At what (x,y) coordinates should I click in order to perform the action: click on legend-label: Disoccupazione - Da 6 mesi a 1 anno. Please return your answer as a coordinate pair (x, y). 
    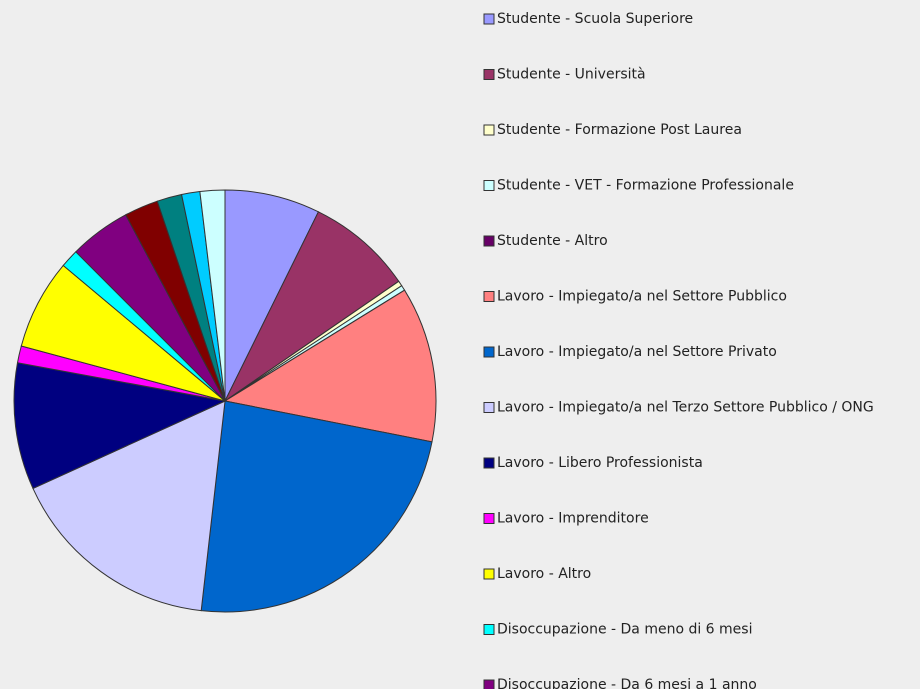
    Looking at the image, I should click on (627, 683).